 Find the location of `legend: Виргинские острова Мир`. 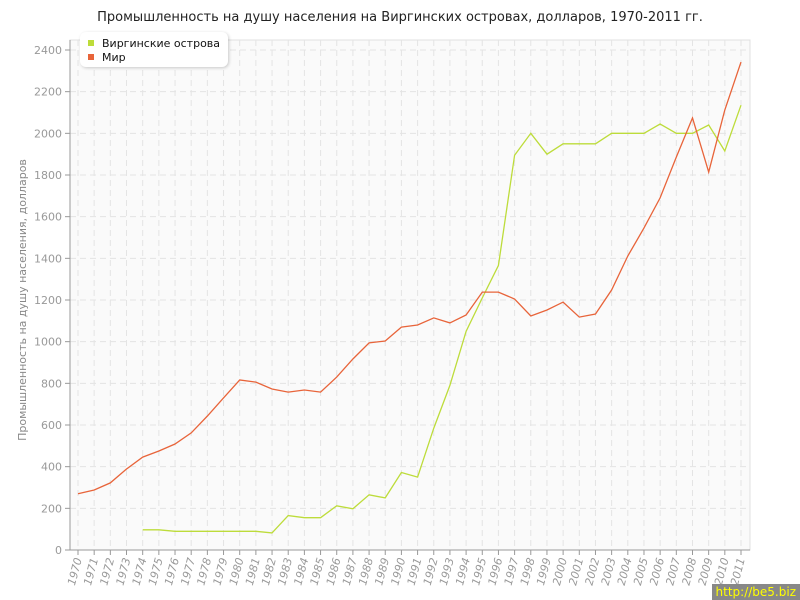

legend: Виргинские острова Мир is located at coordinates (154, 49).